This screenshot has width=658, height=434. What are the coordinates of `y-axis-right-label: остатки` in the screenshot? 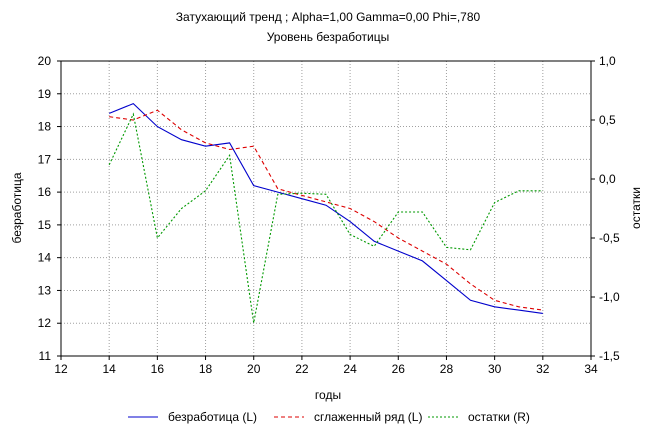 It's located at (636, 208).